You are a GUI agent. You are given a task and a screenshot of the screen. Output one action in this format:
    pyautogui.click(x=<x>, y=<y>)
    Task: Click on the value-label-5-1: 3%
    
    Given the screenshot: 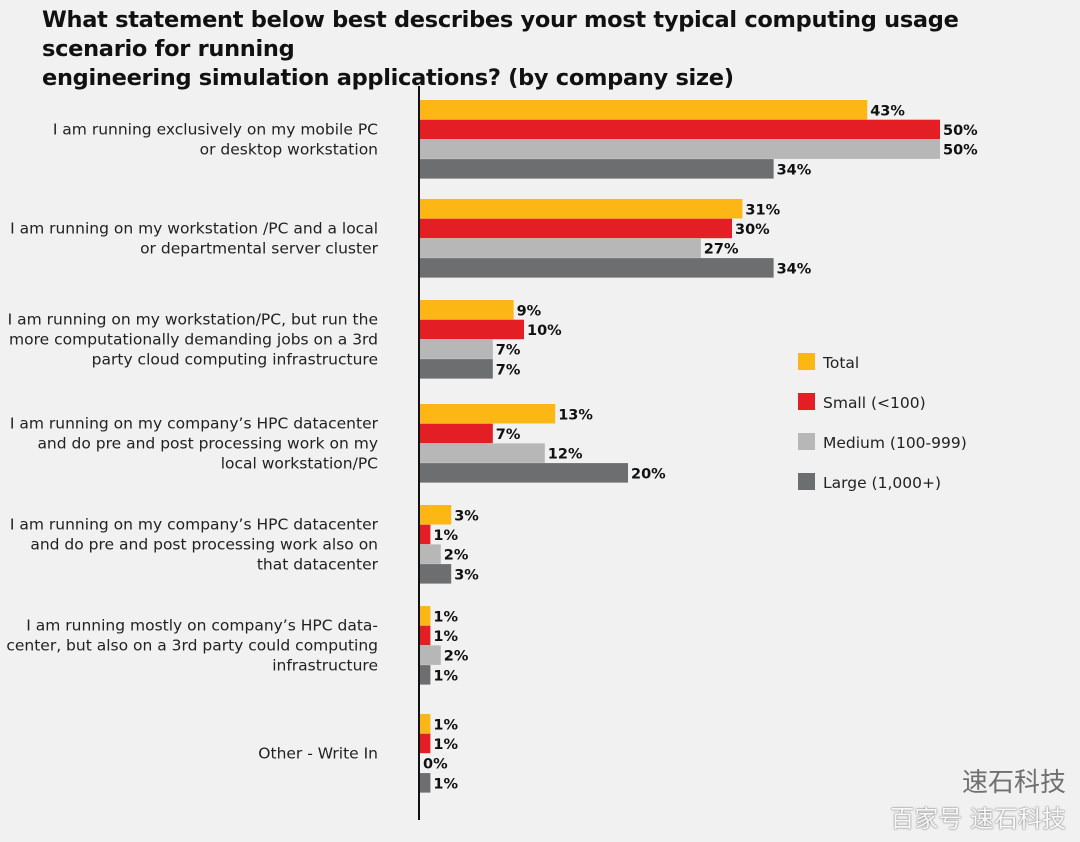 What is the action you would take?
    pyautogui.click(x=466, y=516)
    